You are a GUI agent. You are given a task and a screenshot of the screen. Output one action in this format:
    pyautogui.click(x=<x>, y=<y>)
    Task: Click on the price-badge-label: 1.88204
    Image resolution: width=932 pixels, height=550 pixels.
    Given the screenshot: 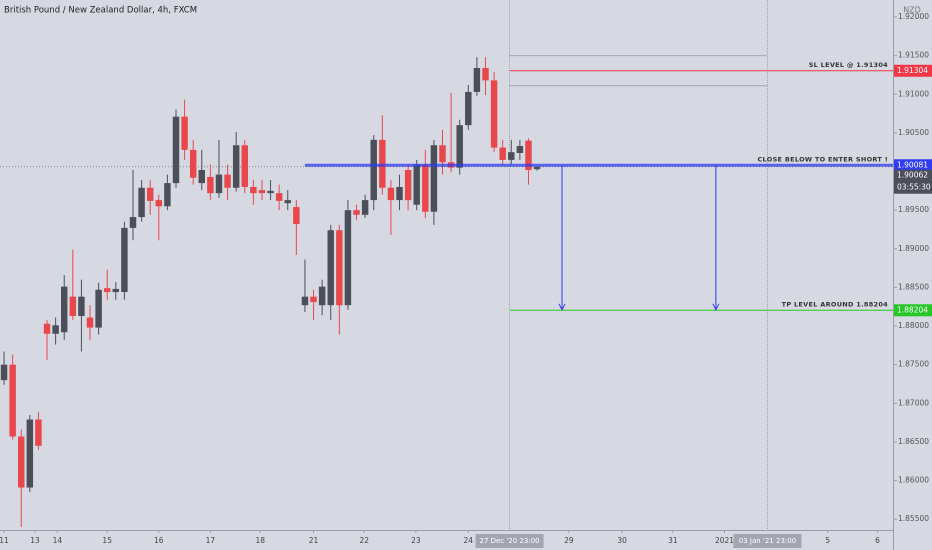 What is the action you would take?
    pyautogui.click(x=912, y=309)
    